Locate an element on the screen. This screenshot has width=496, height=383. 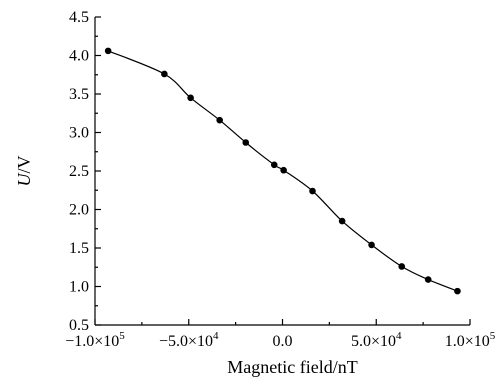
y-tick-label: 3.5 is located at coordinates (79, 94).